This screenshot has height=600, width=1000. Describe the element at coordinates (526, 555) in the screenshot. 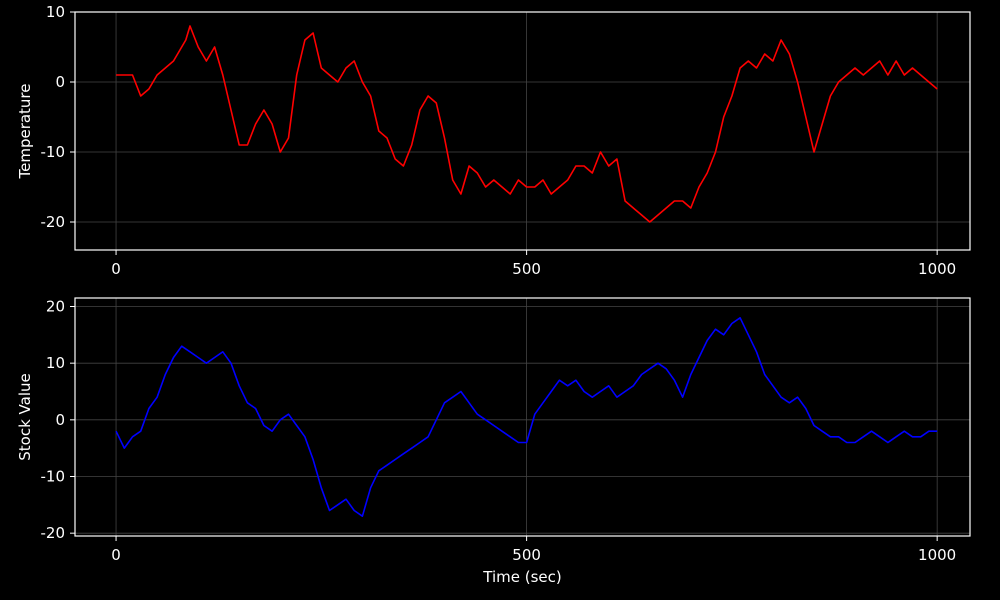

I see `stock-x-tick-label-1: 500` at that location.